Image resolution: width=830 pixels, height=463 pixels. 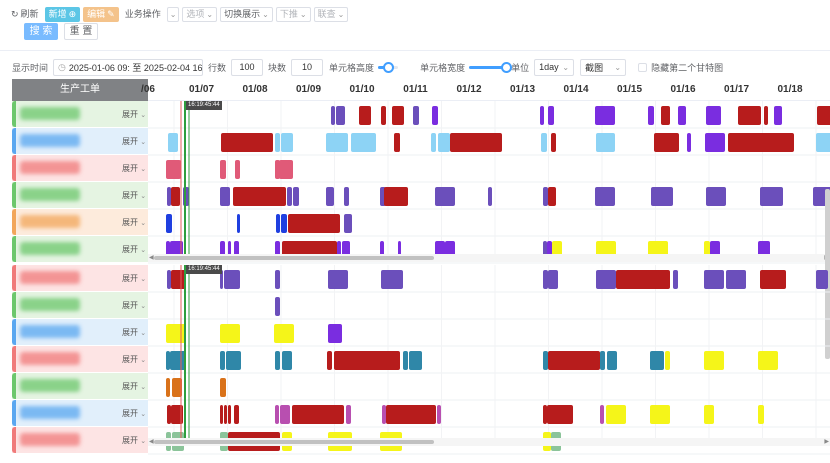 What do you see at coordinates (128, 67) in the screenshot?
I see `date-range-picker: ◷ 2025-01-06 09: 至 2025-02-04 16:` at bounding box center [128, 67].